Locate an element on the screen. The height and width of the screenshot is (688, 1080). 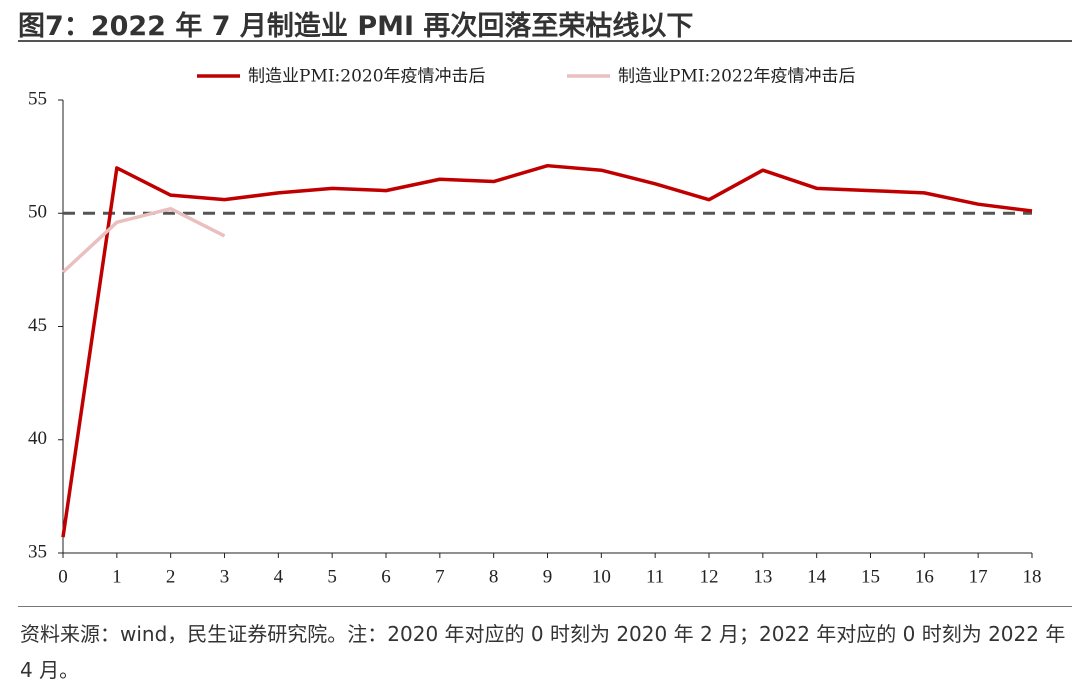
legend-label: 制造业PMI:2022年疫情冲击后 is located at coordinates (737, 77).